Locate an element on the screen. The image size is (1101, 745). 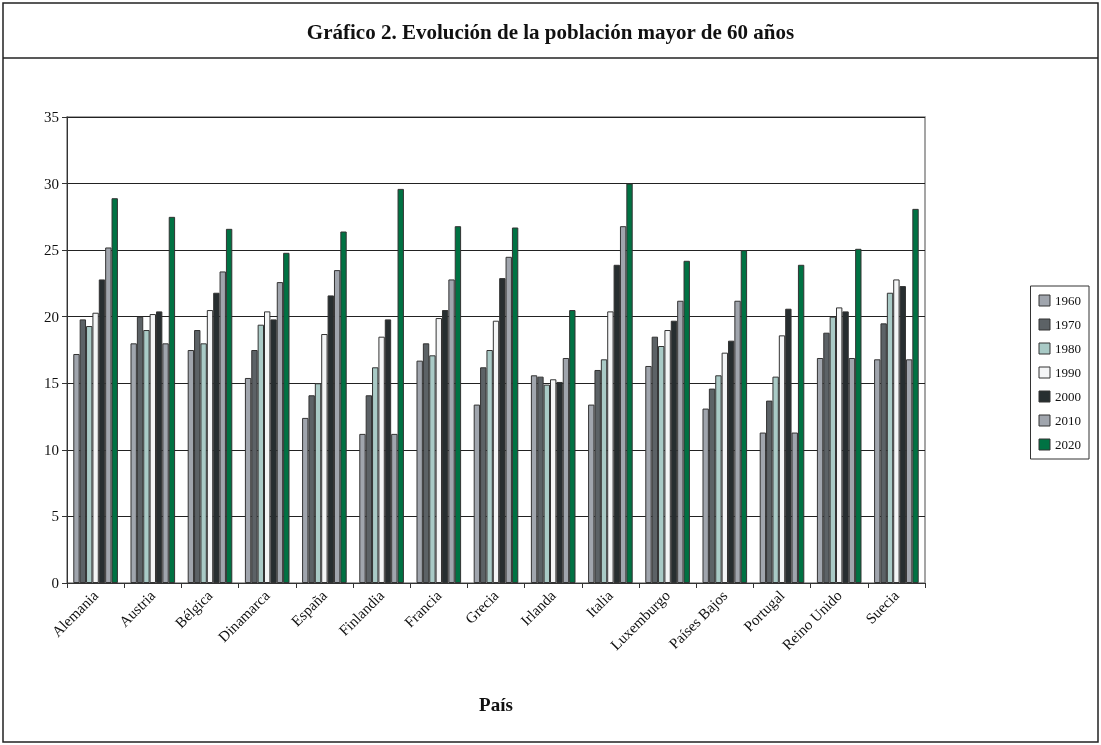
y-tick-label: 0 is located at coordinates (55, 583).